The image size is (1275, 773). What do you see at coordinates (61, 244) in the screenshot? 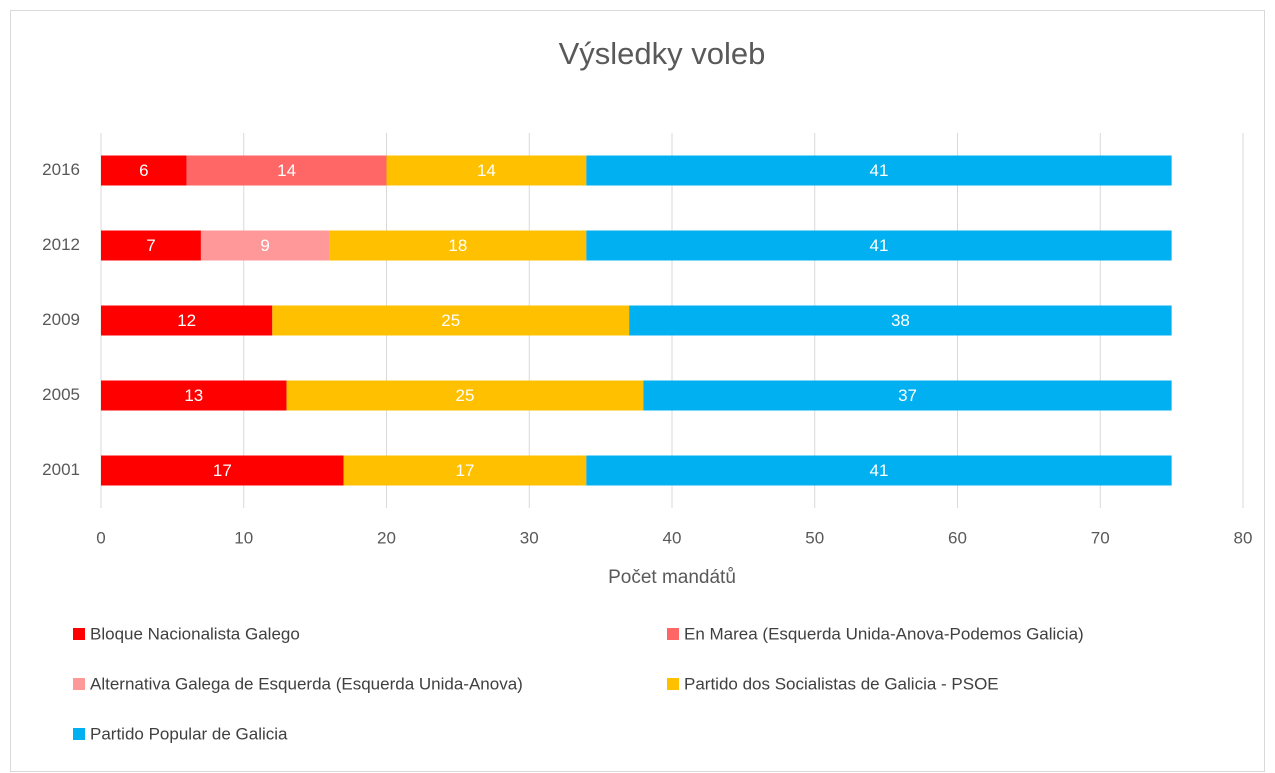
I see `y-tick-label: 2012` at bounding box center [61, 244].